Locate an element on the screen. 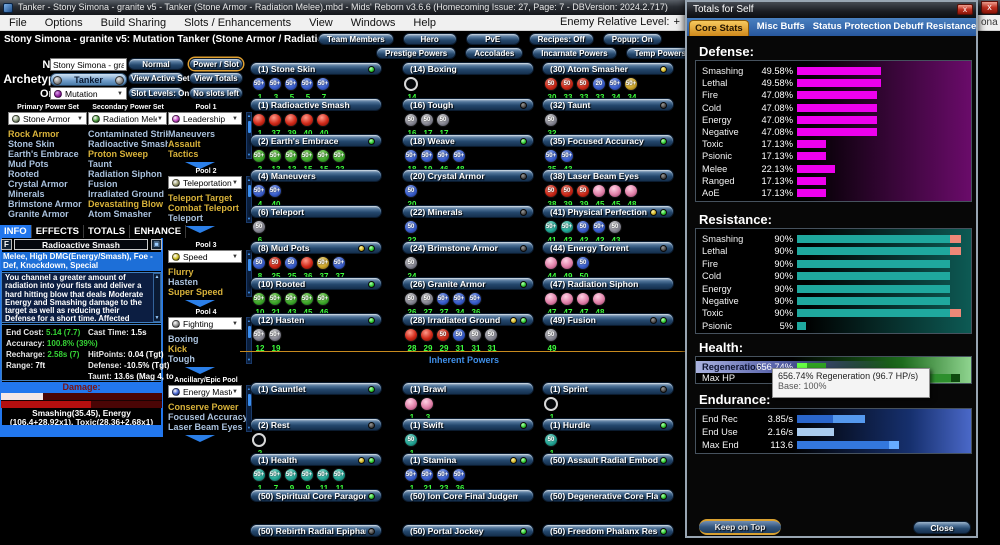  pool-5-power-item: Laser Beam Eyes is located at coordinates (205, 427).